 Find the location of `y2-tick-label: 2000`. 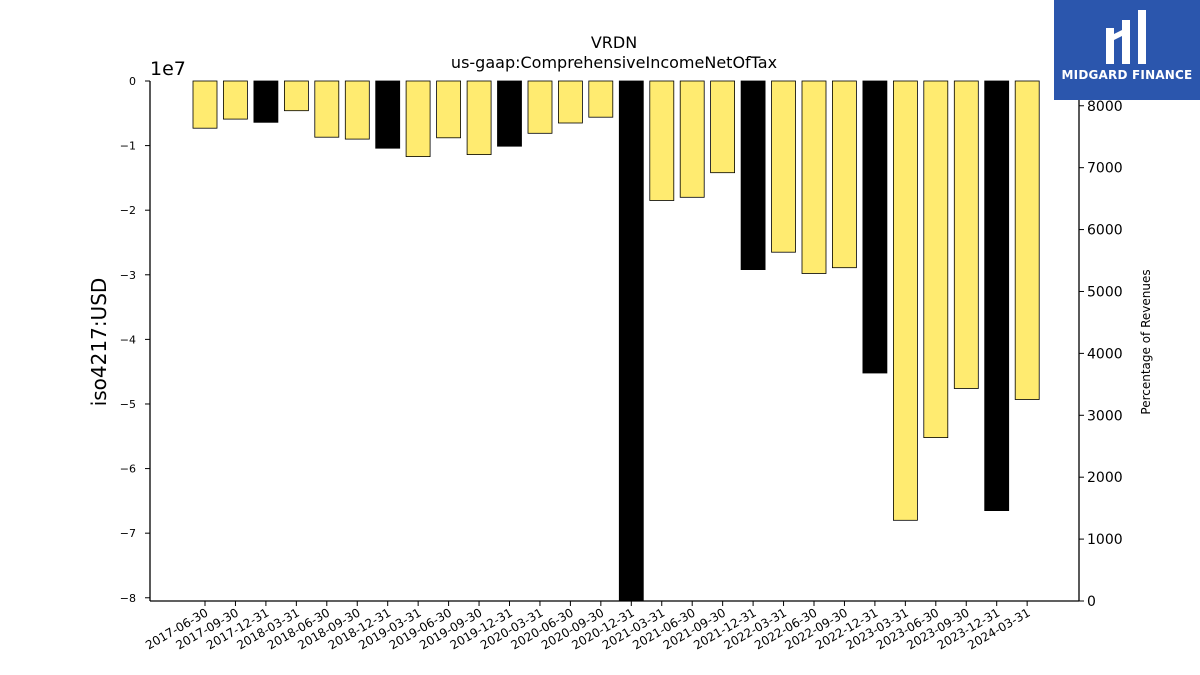

y2-tick-label: 2000 is located at coordinates (1105, 478).